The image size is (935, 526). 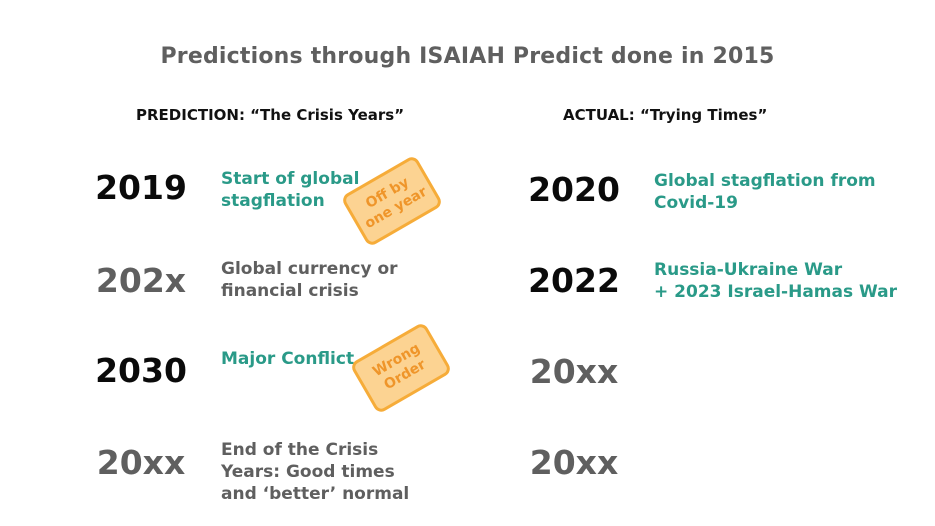 I want to click on prediction-year: 202x, so click(x=141, y=280).